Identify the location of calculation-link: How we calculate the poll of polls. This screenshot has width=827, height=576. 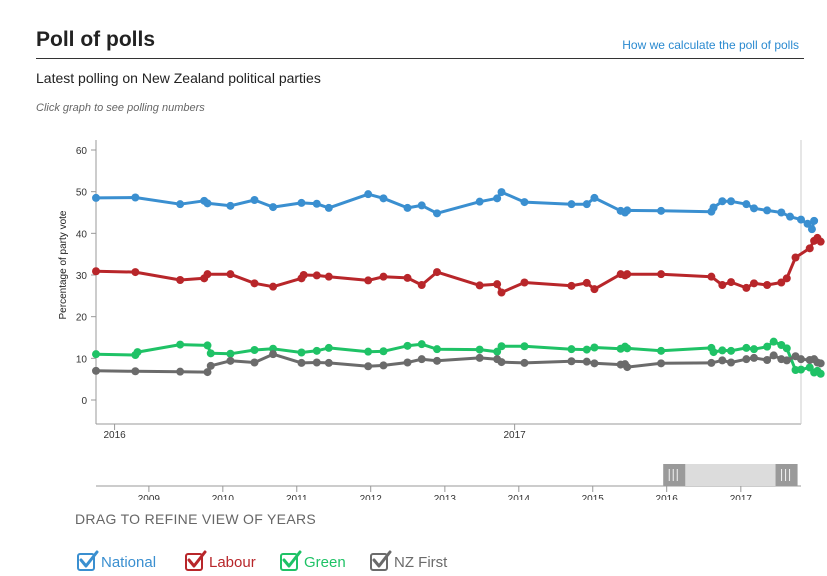
(710, 45).